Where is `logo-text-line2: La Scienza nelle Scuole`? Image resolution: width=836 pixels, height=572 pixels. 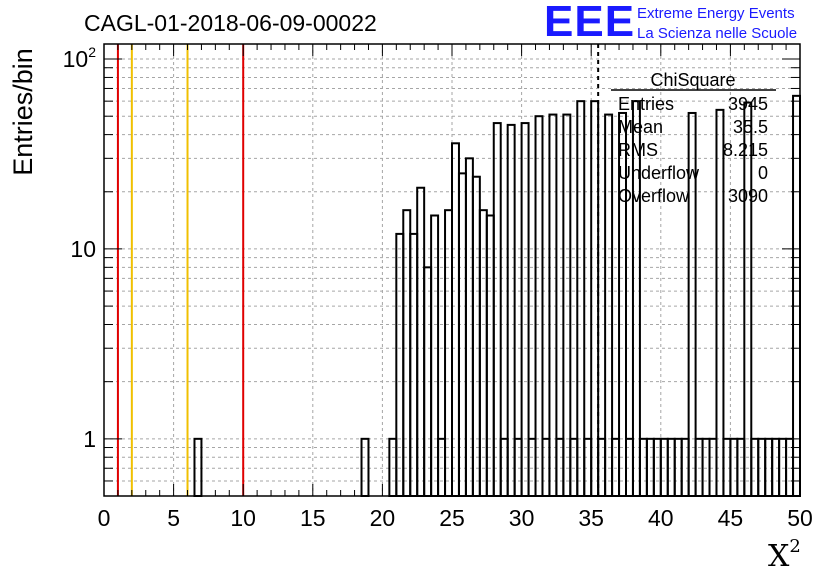
logo-text-line2: La Scienza nelle Scuole is located at coordinates (717, 33).